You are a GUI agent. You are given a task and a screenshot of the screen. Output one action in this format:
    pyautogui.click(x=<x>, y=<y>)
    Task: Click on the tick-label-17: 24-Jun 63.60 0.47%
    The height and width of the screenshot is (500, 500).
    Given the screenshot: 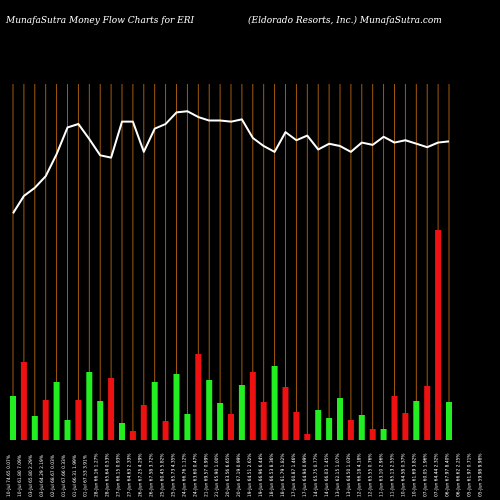 What is the action you would take?
    pyautogui.click(x=195, y=475)
    